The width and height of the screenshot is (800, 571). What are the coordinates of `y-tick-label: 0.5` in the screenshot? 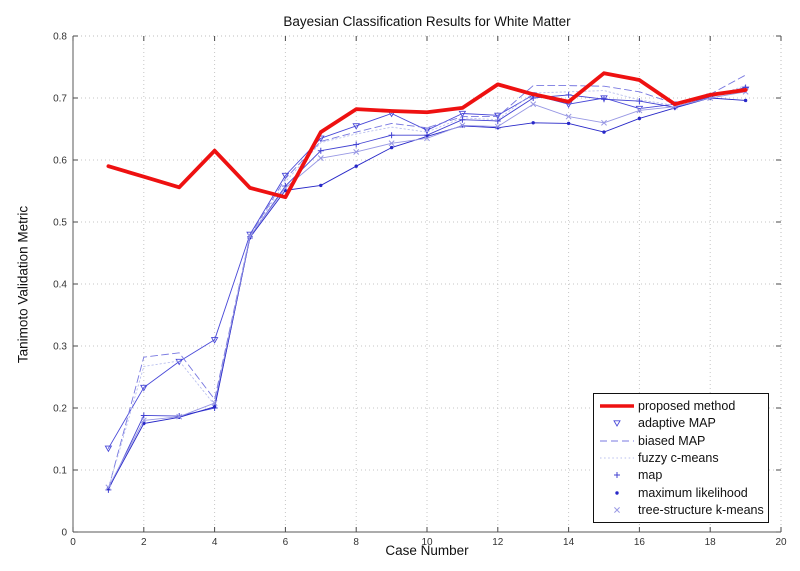 It's located at (60, 223).